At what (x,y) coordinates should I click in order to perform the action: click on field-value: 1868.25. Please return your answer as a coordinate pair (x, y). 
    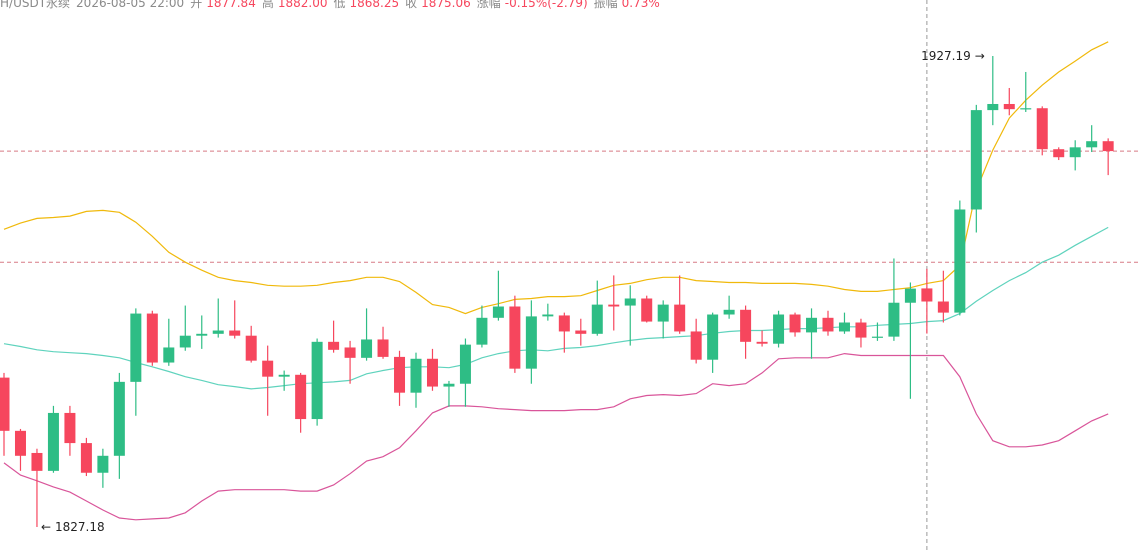
    Looking at the image, I should click on (374, 5).